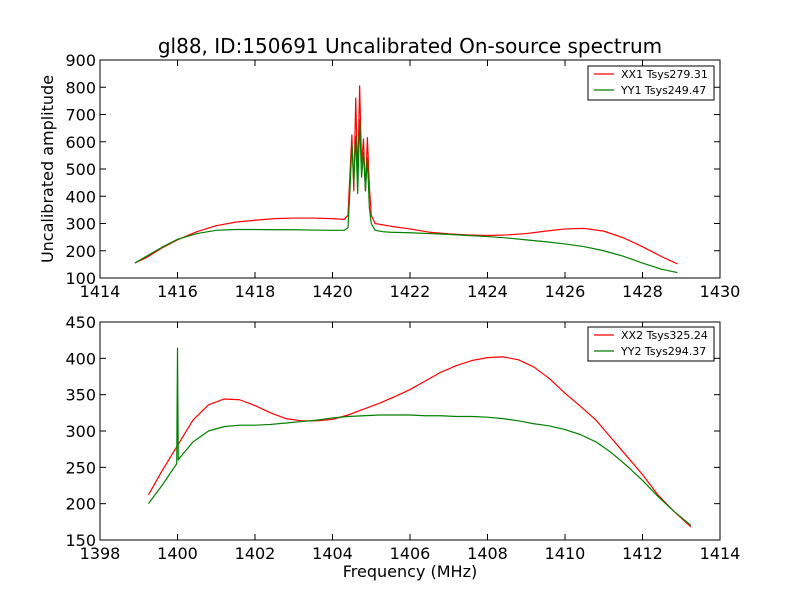  Describe the element at coordinates (80, 169) in the screenshot. I see `top-y-tick-label: 500` at that location.